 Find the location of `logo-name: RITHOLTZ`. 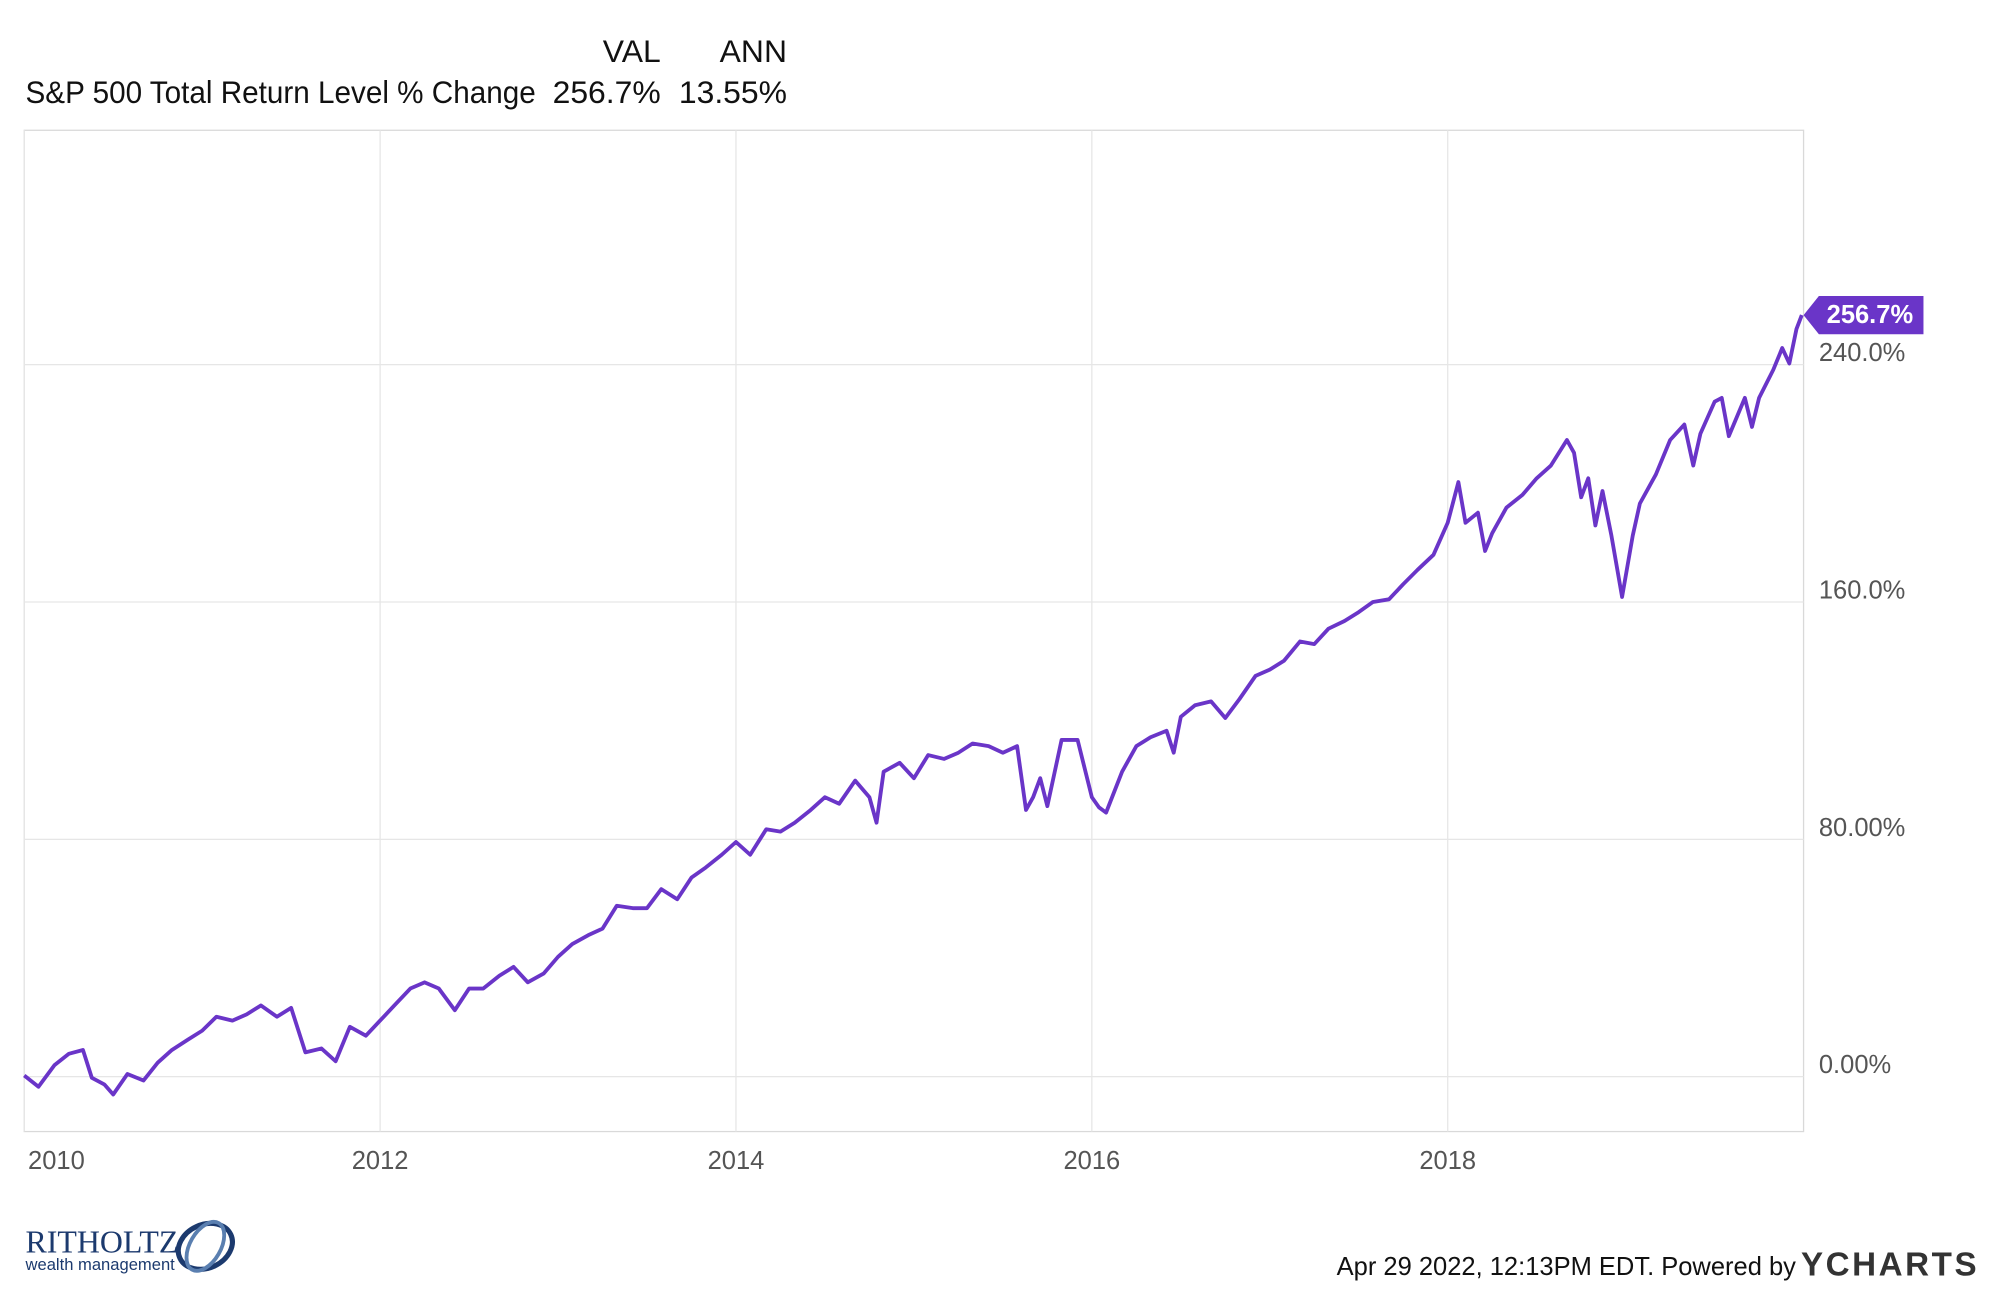

logo-name: RITHOLTZ is located at coordinates (102, 1241).